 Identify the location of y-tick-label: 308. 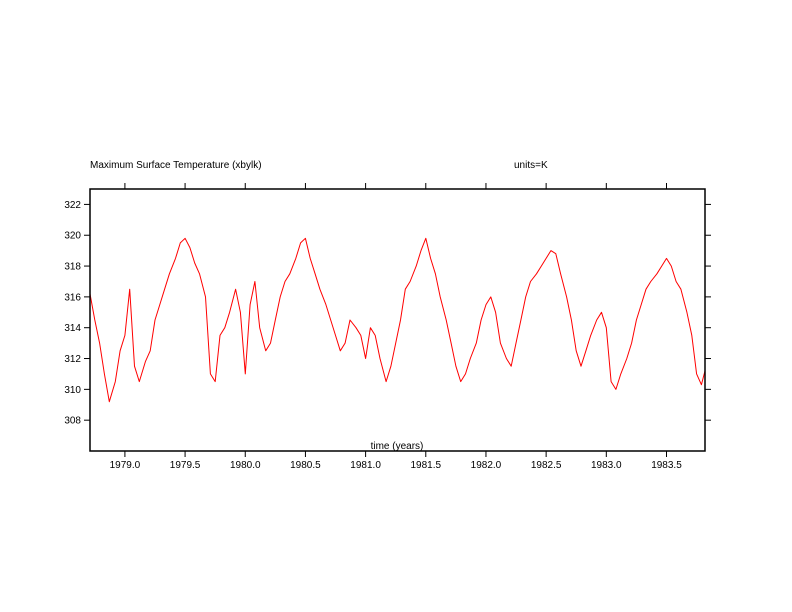
(72, 421).